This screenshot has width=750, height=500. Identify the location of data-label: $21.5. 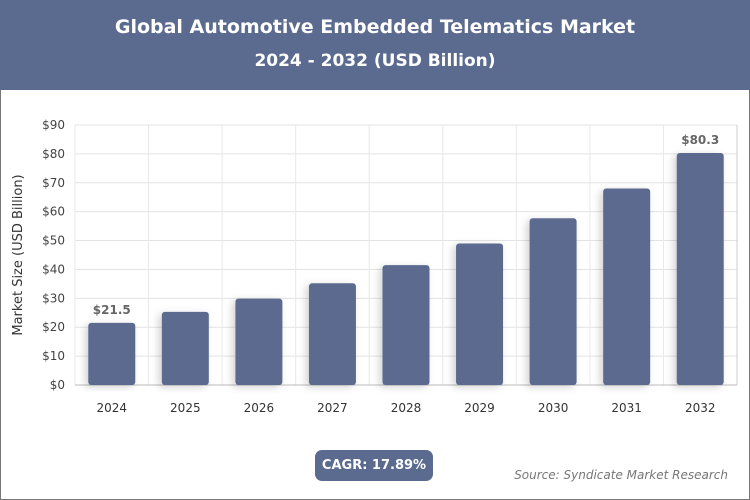
(112, 310).